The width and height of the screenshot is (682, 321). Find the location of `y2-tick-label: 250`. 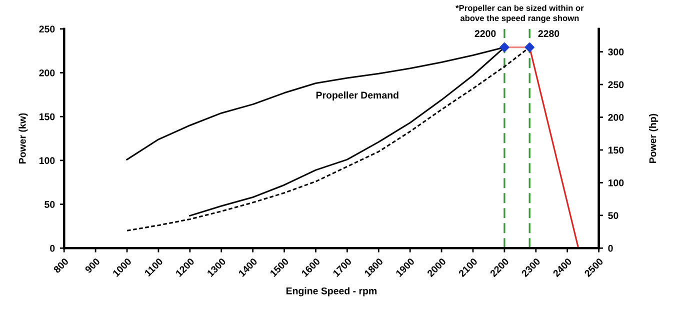

y2-tick-label: 250 is located at coordinates (616, 84).